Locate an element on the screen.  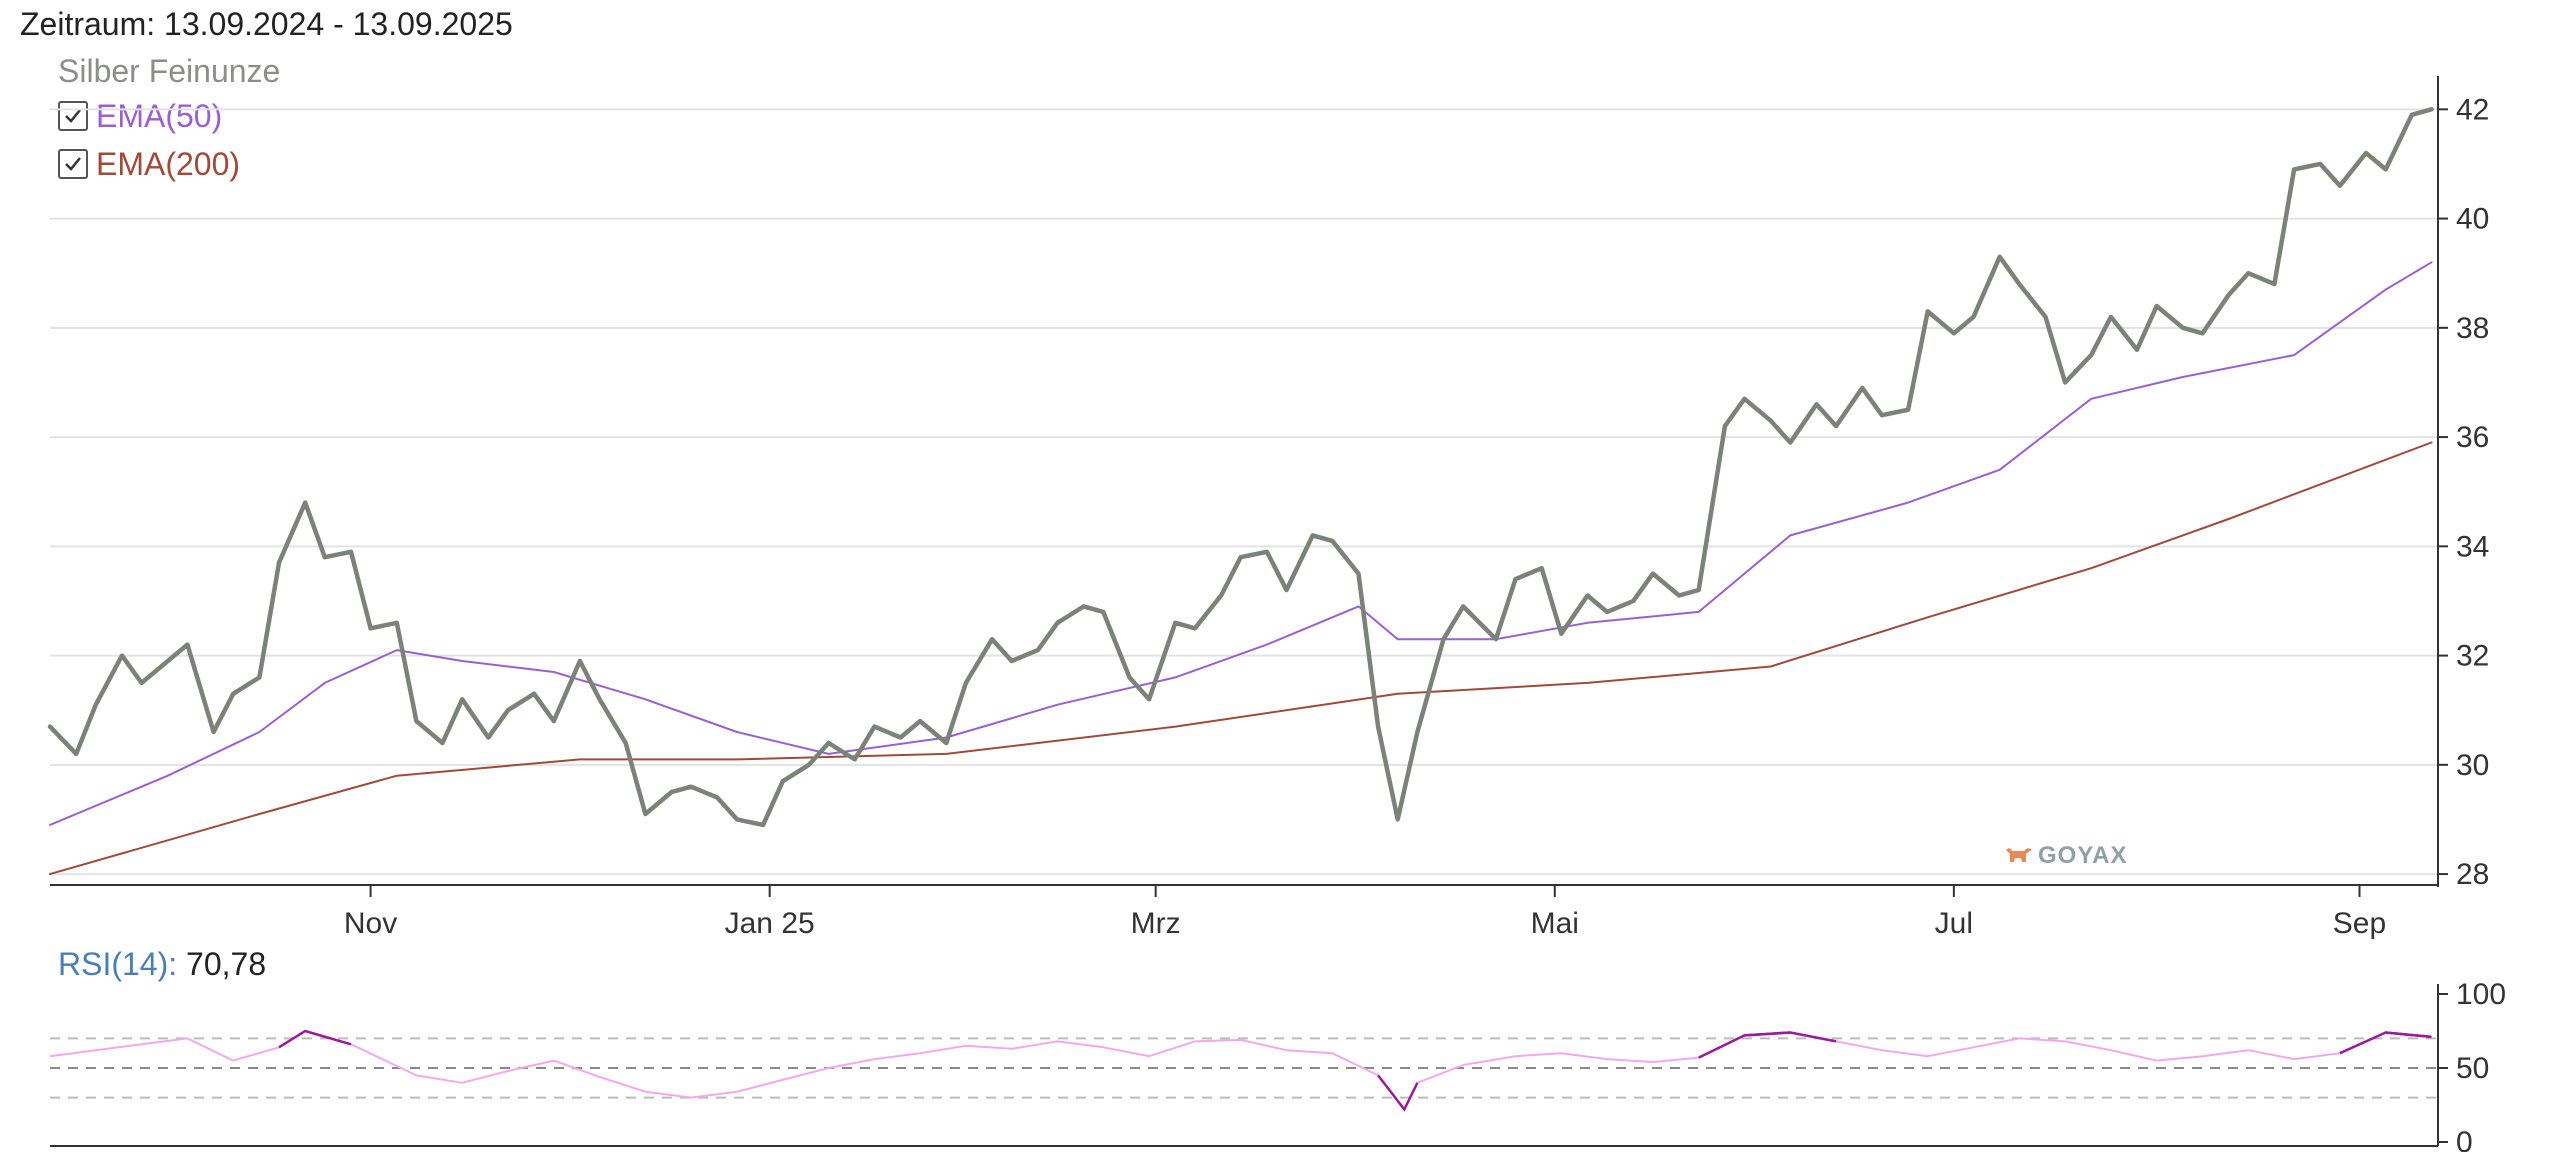
price-ytick-label: 40 is located at coordinates (2472, 219).